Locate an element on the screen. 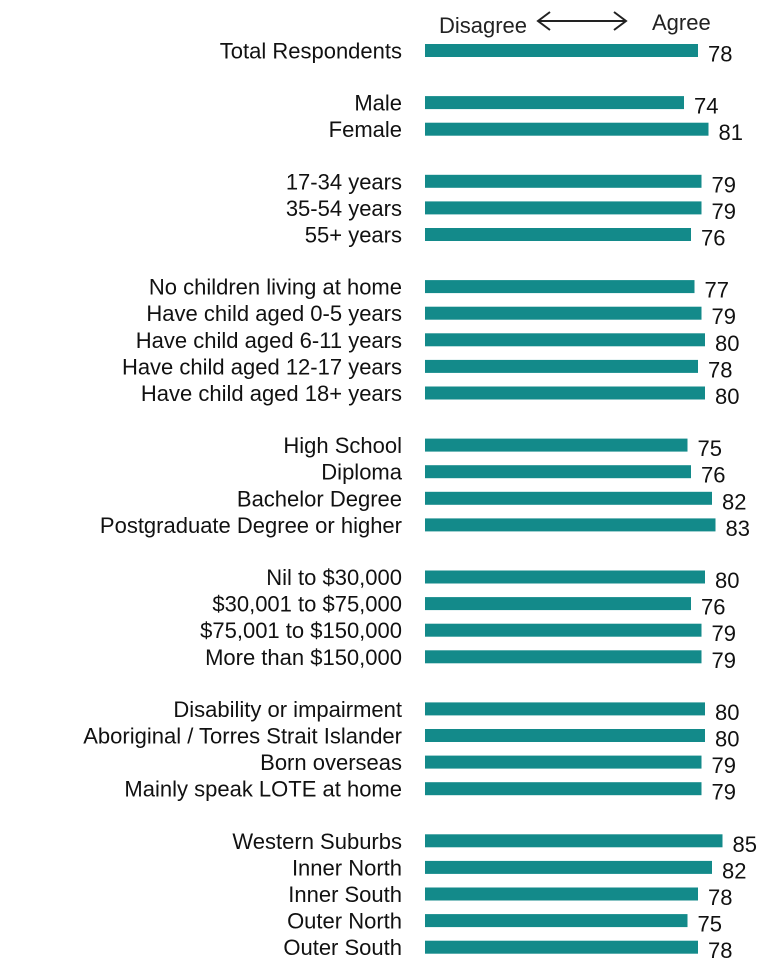 The image size is (765, 963). scale-label-agree: Agree is located at coordinates (681, 22).